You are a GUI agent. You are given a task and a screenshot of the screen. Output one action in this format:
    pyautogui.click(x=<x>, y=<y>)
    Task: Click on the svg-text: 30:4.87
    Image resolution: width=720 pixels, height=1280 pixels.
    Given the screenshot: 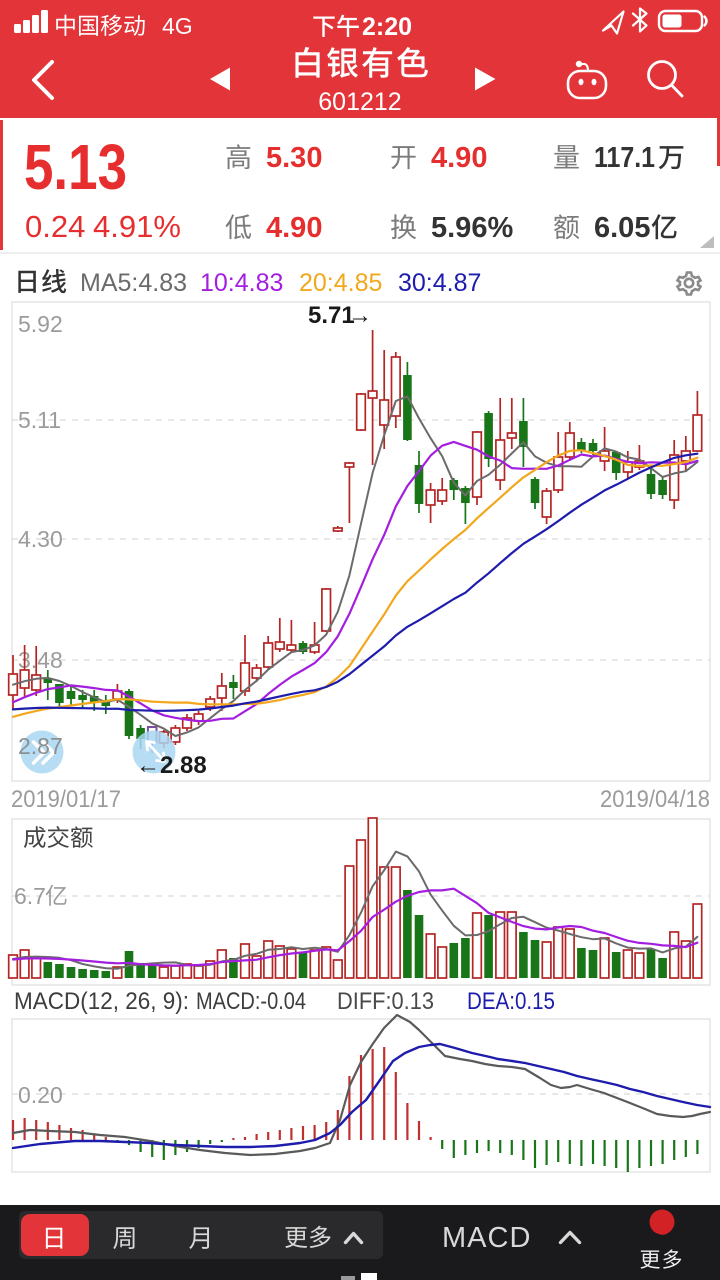 What is the action you would take?
    pyautogui.click(x=439, y=283)
    